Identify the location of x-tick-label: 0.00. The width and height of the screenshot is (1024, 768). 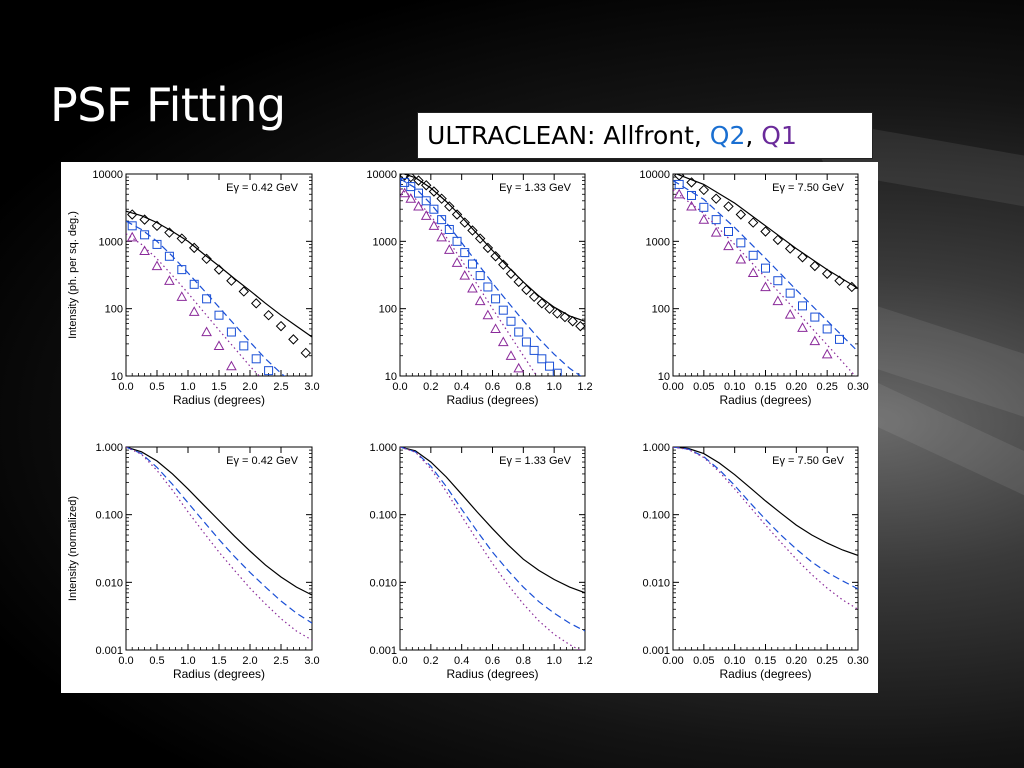
(672, 387).